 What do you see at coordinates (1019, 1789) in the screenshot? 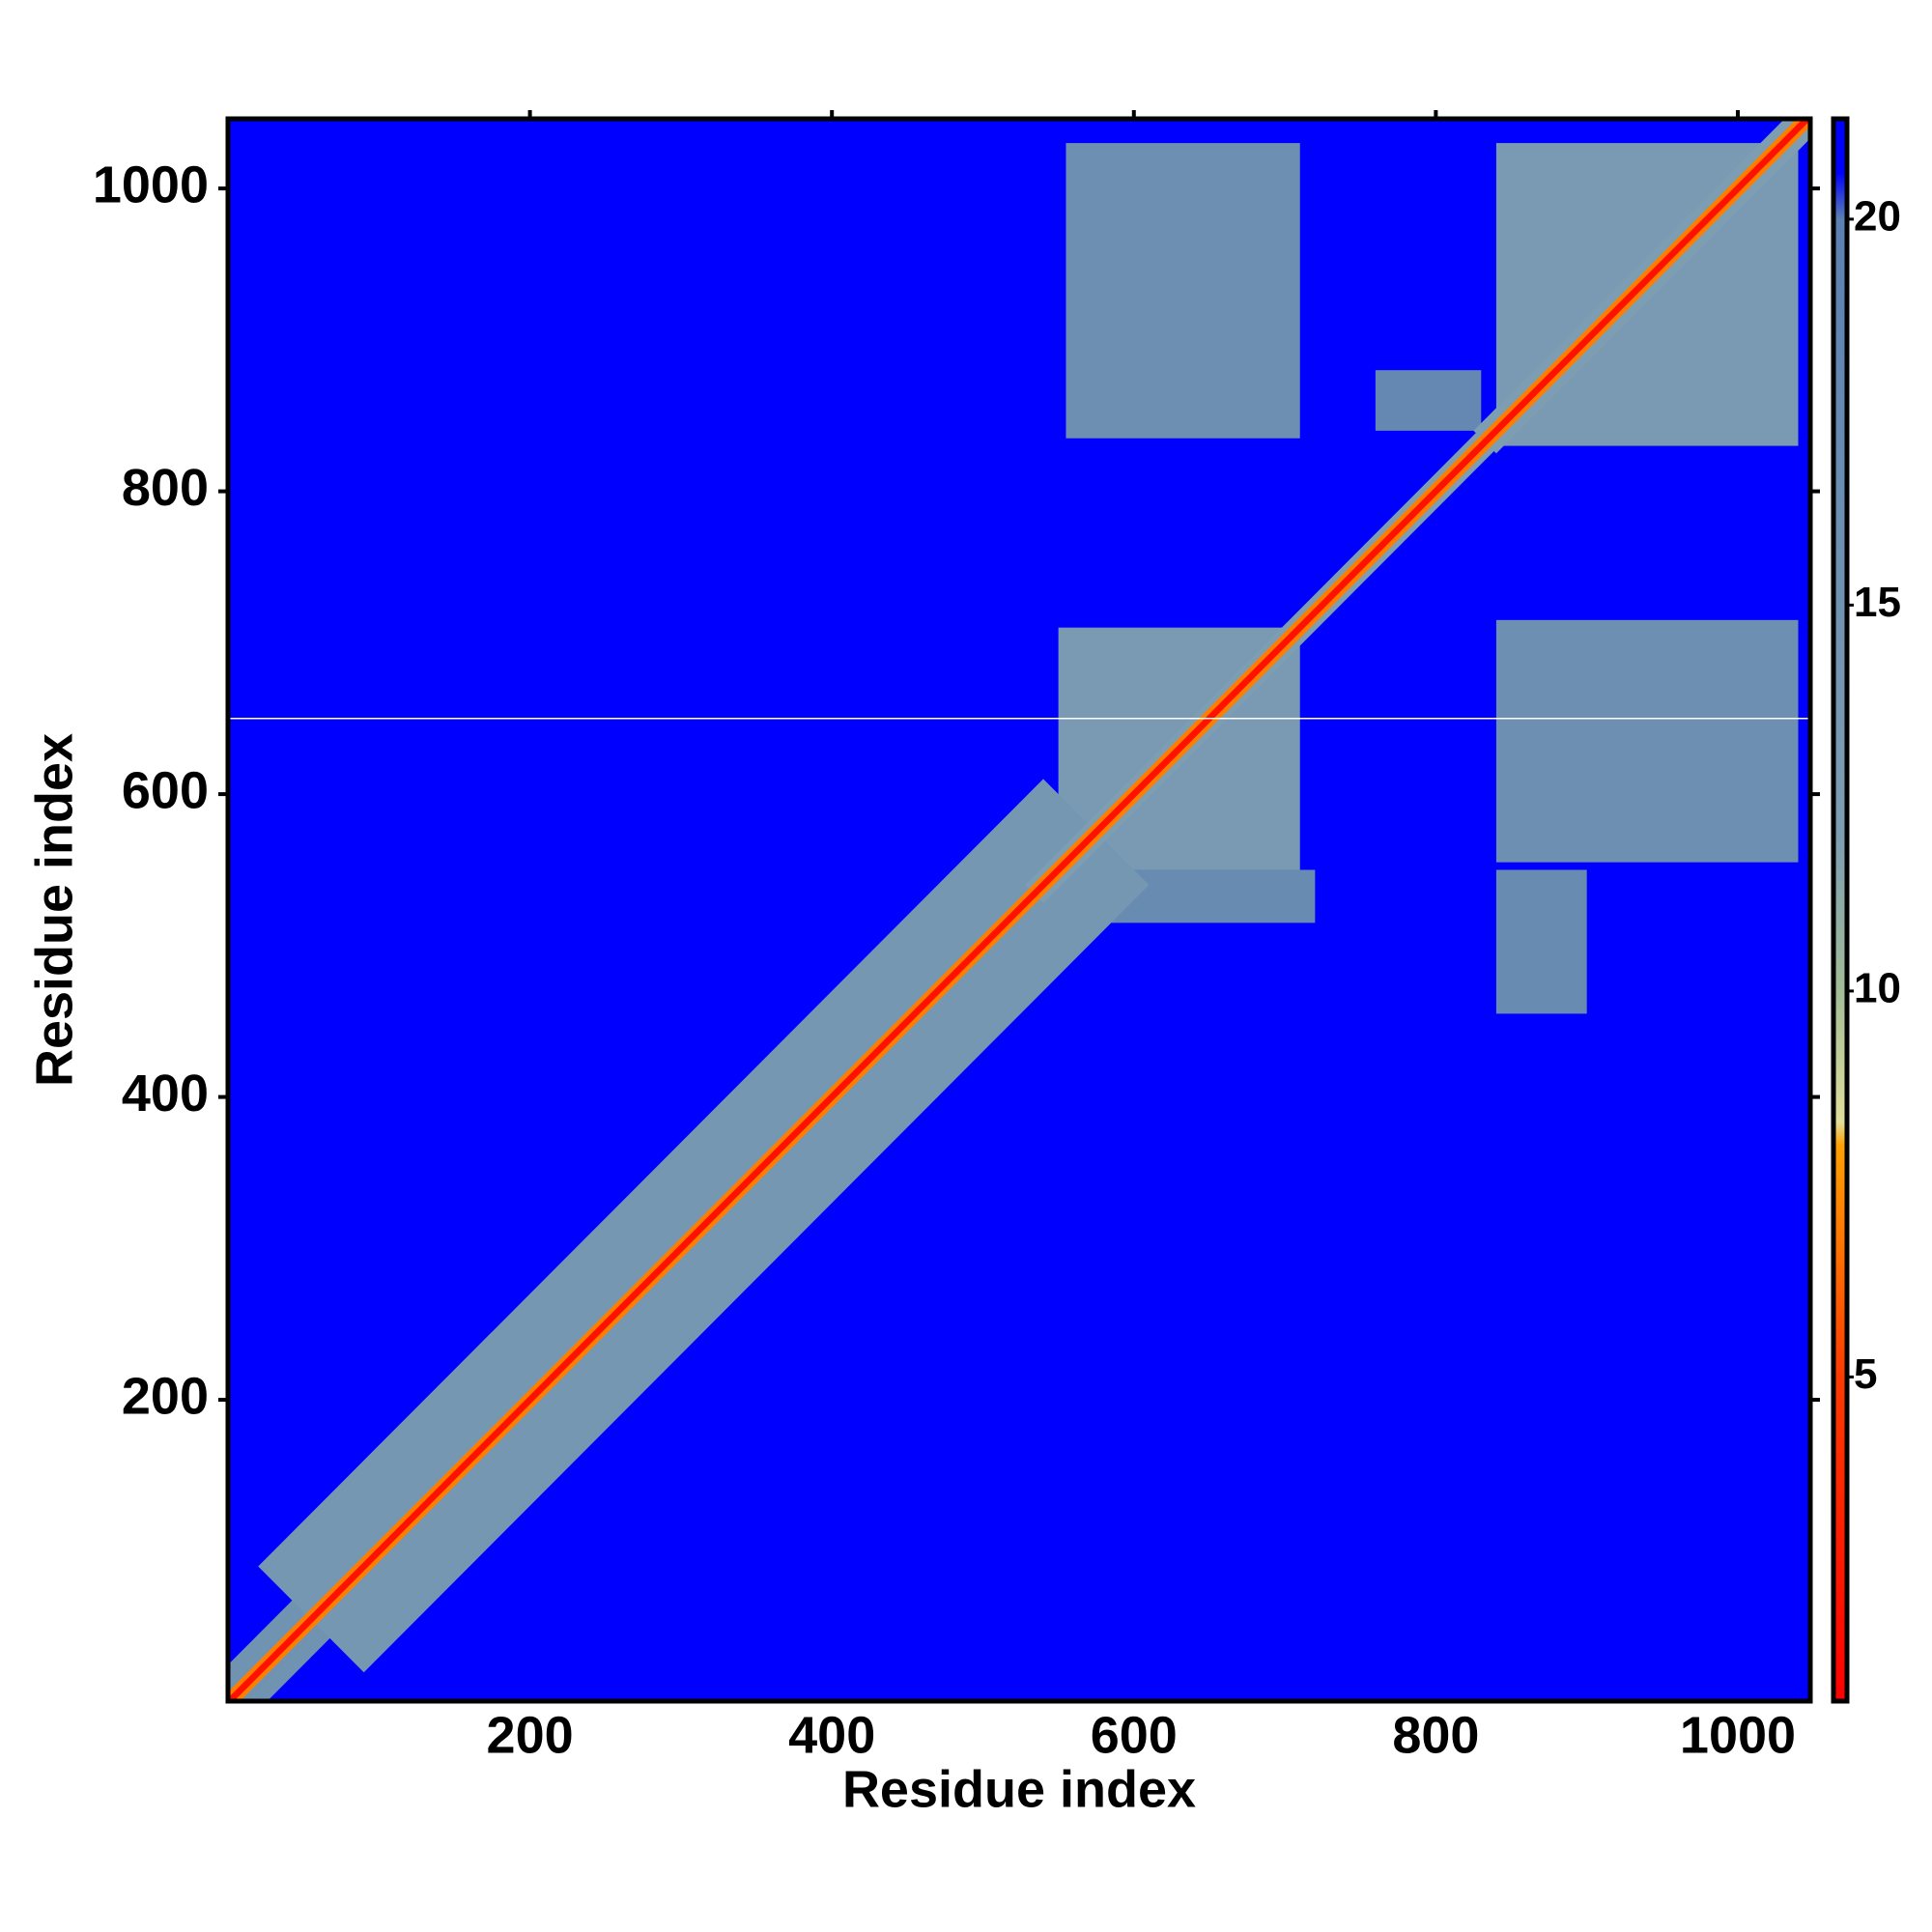
I see `x-axis-title: Residue index` at bounding box center [1019, 1789].